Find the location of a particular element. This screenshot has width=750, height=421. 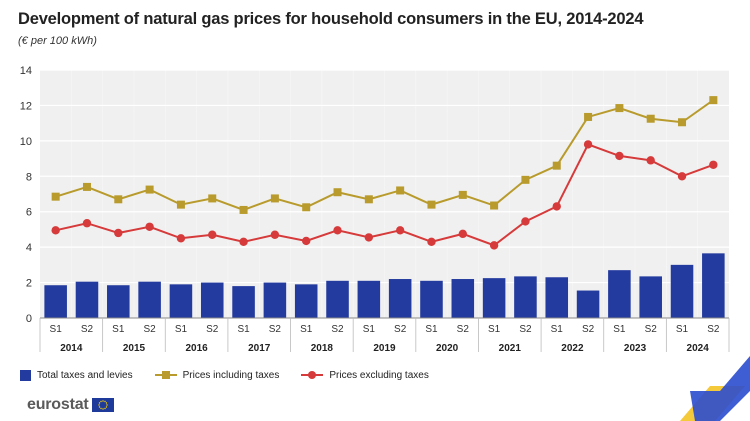

year-label: 2024 is located at coordinates (698, 348).